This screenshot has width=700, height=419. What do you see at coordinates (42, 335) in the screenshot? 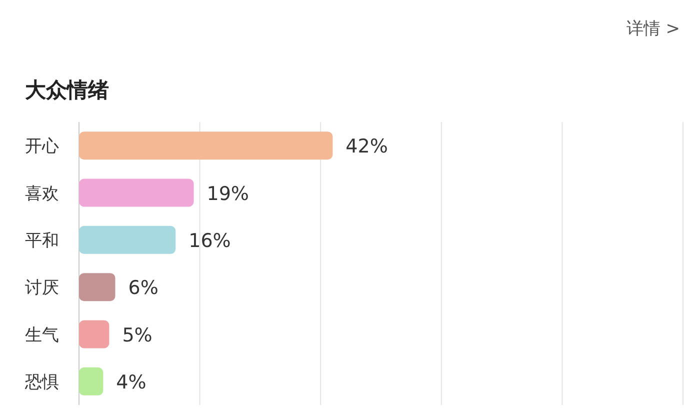
I see `y-tick-label: 生气` at bounding box center [42, 335].